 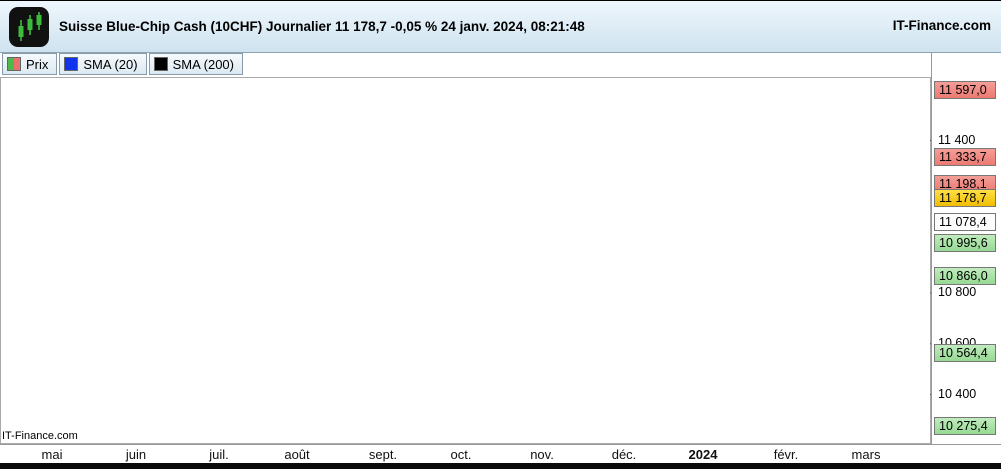 What do you see at coordinates (500, 65) in the screenshot?
I see `legend-bar: Prix SMA (20) SMA (200)` at bounding box center [500, 65].